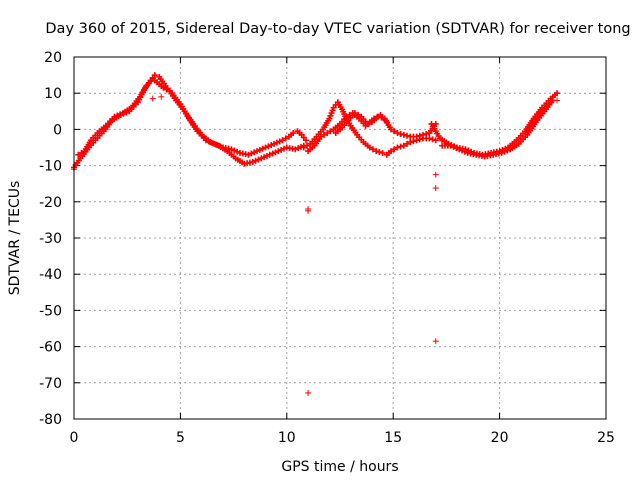 The height and width of the screenshot is (480, 640). I want to click on y-tick-label: -10, so click(50, 167).